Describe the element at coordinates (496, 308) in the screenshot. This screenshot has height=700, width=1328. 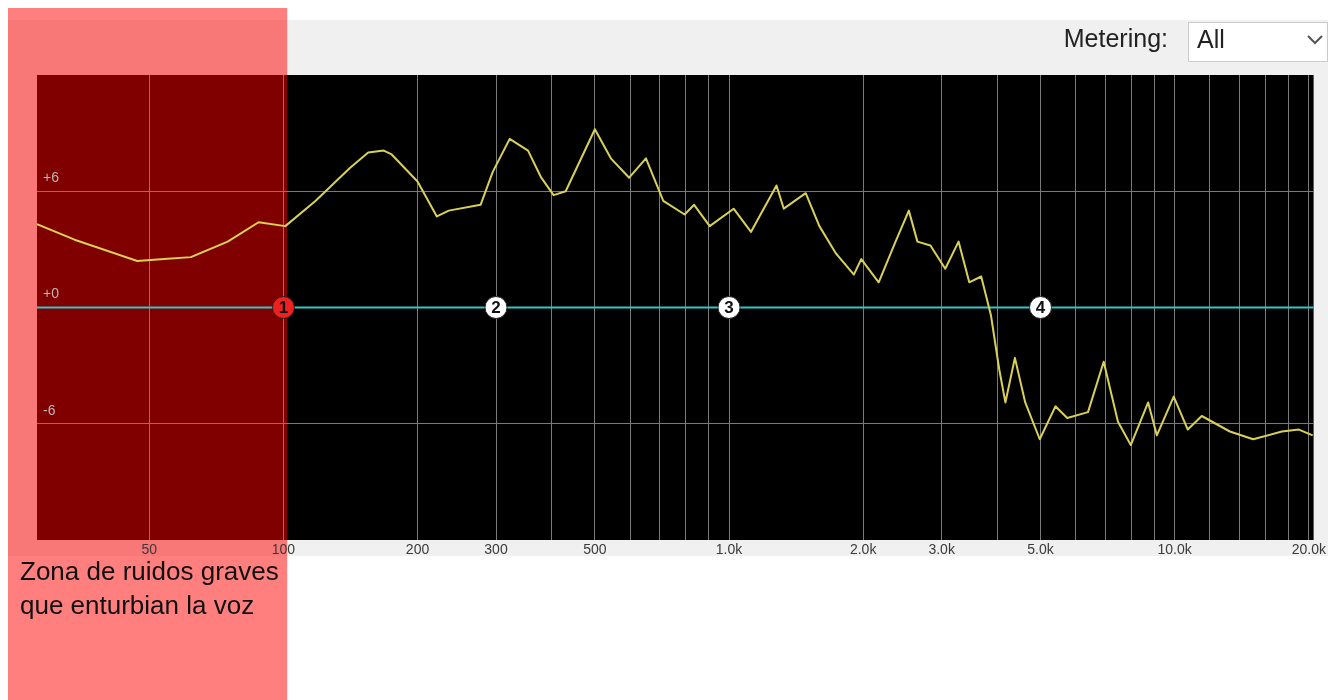
I see `annotation: 2` at that location.